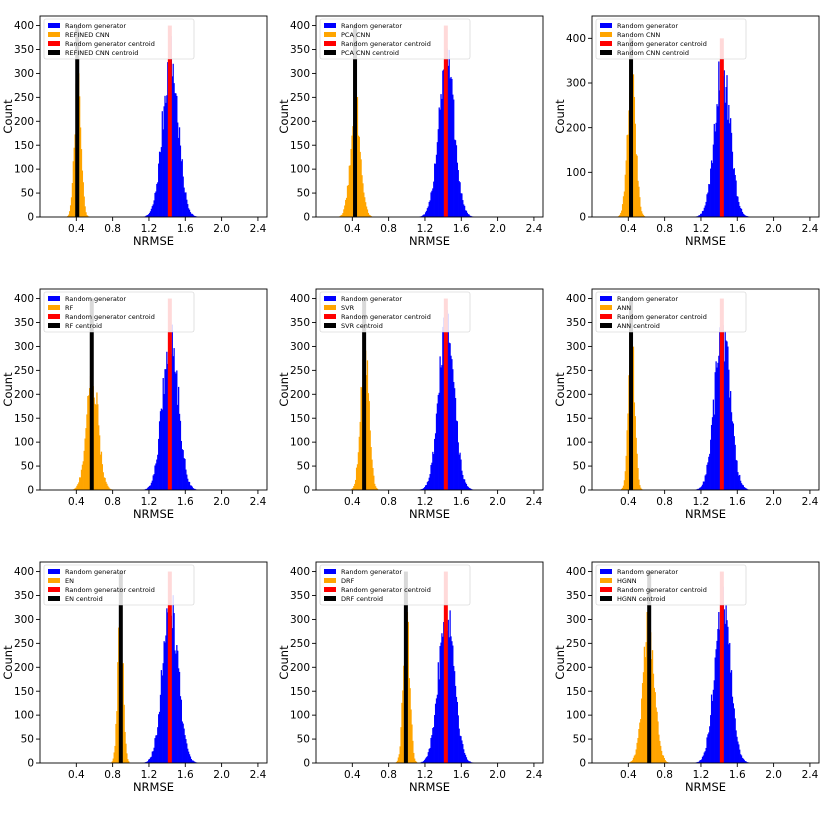 Image resolution: width=830 pixels, height=830 pixels. I want to click on y-tick-label: 400, so click(576, 572).